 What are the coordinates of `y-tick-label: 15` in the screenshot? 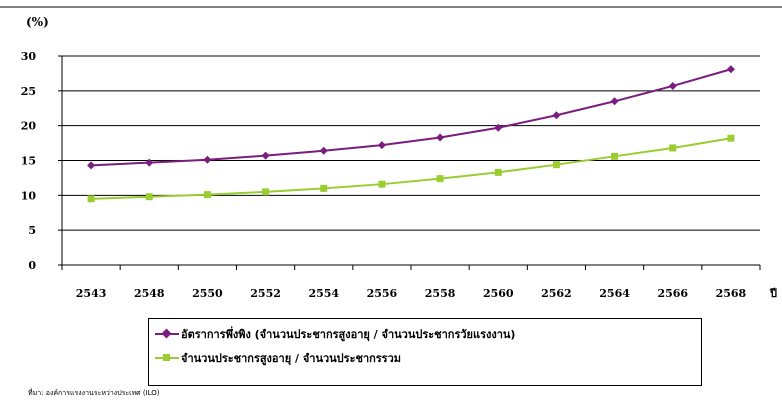 It's located at (28, 161).